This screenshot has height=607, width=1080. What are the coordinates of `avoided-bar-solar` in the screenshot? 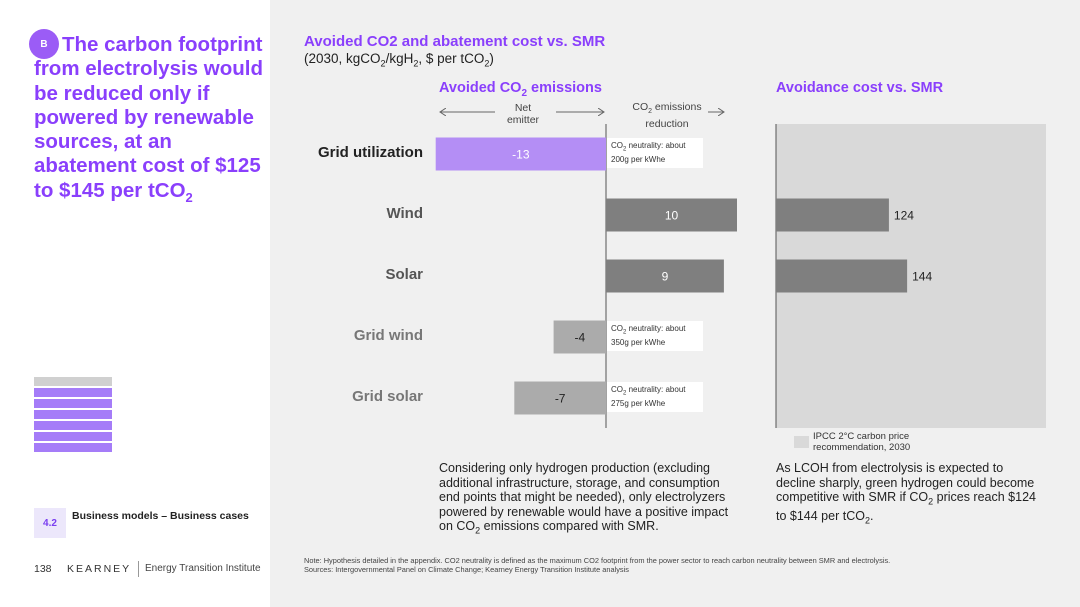 It's located at (665, 276).